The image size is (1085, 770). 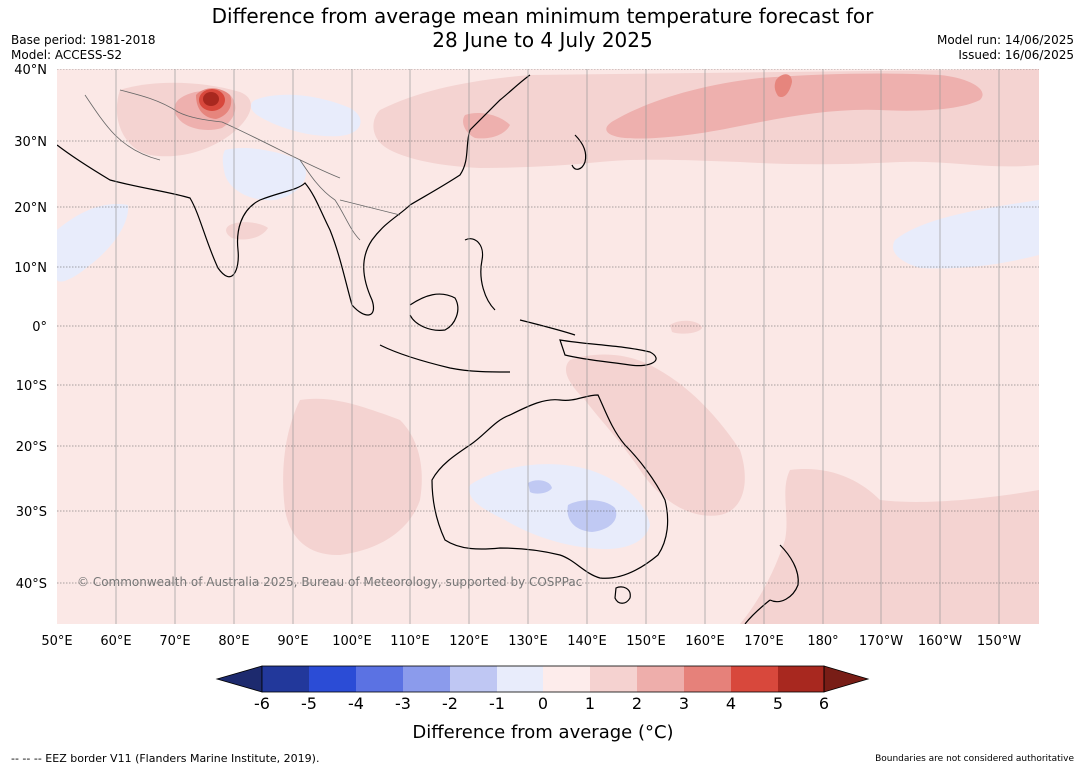 What do you see at coordinates (30, 70) in the screenshot?
I see `lat-label: 40°N` at bounding box center [30, 70].